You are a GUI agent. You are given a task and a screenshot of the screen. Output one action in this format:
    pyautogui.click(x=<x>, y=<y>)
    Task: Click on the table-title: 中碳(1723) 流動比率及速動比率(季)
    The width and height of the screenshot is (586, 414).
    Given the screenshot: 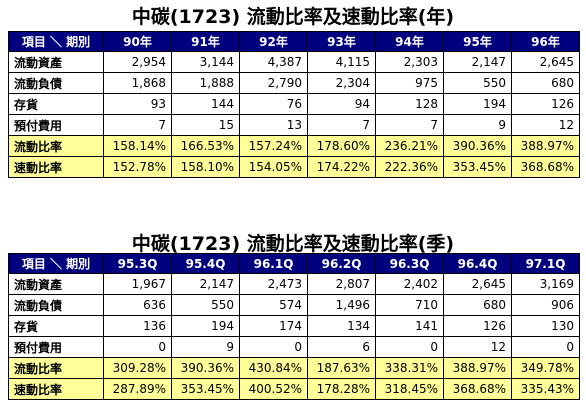 What is the action you would take?
    pyautogui.click(x=293, y=244)
    